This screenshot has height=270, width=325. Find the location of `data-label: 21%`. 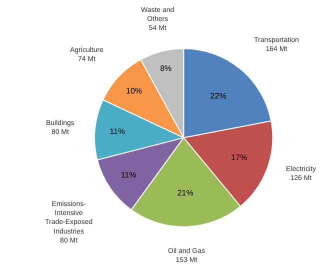

data-label: 21% is located at coordinates (185, 193).